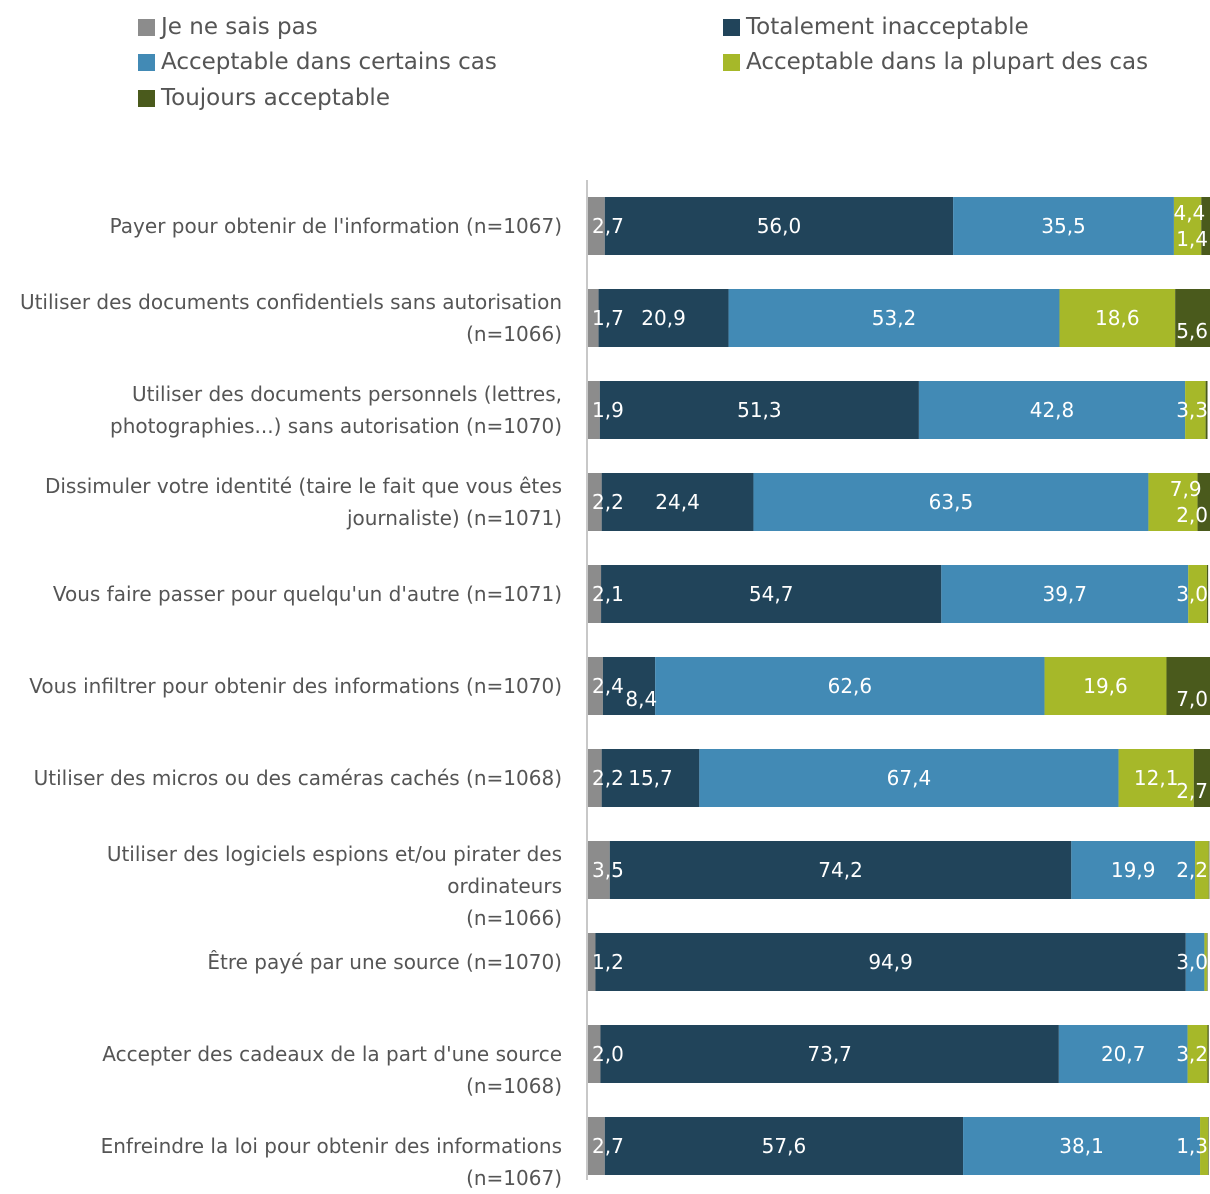 The width and height of the screenshot is (1210, 1194). Describe the element at coordinates (514, 918) in the screenshot. I see `category-label-line: (n=1066)` at that location.